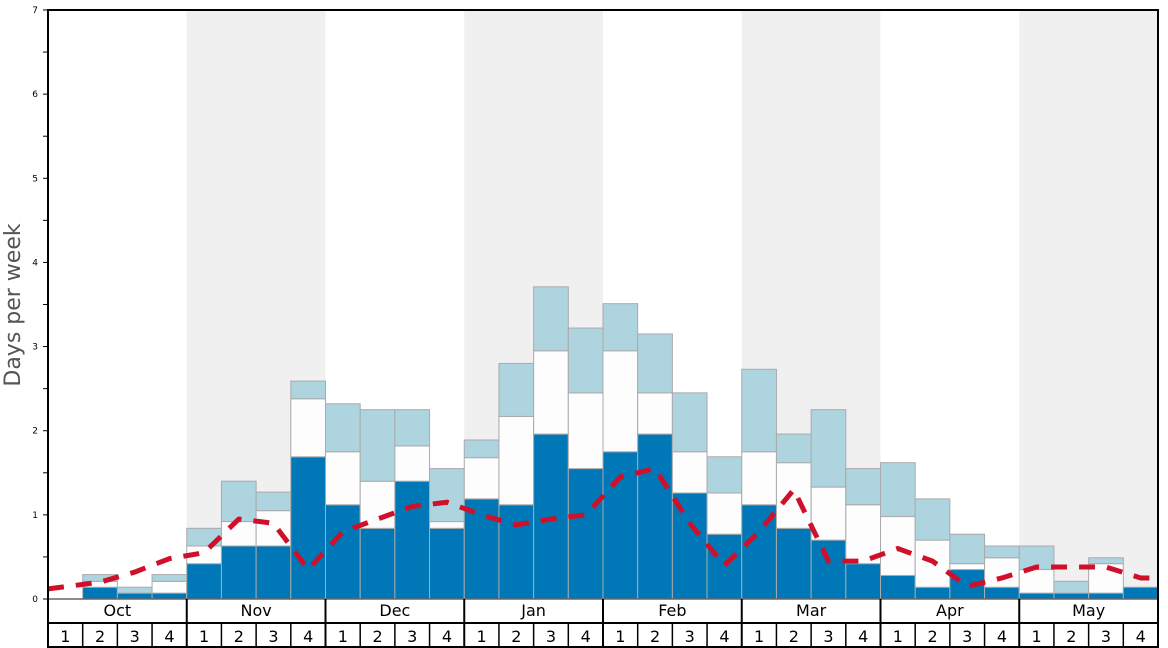 This screenshot has width=1168, height=648. I want to click on y-tick-label: 2, so click(35, 432).